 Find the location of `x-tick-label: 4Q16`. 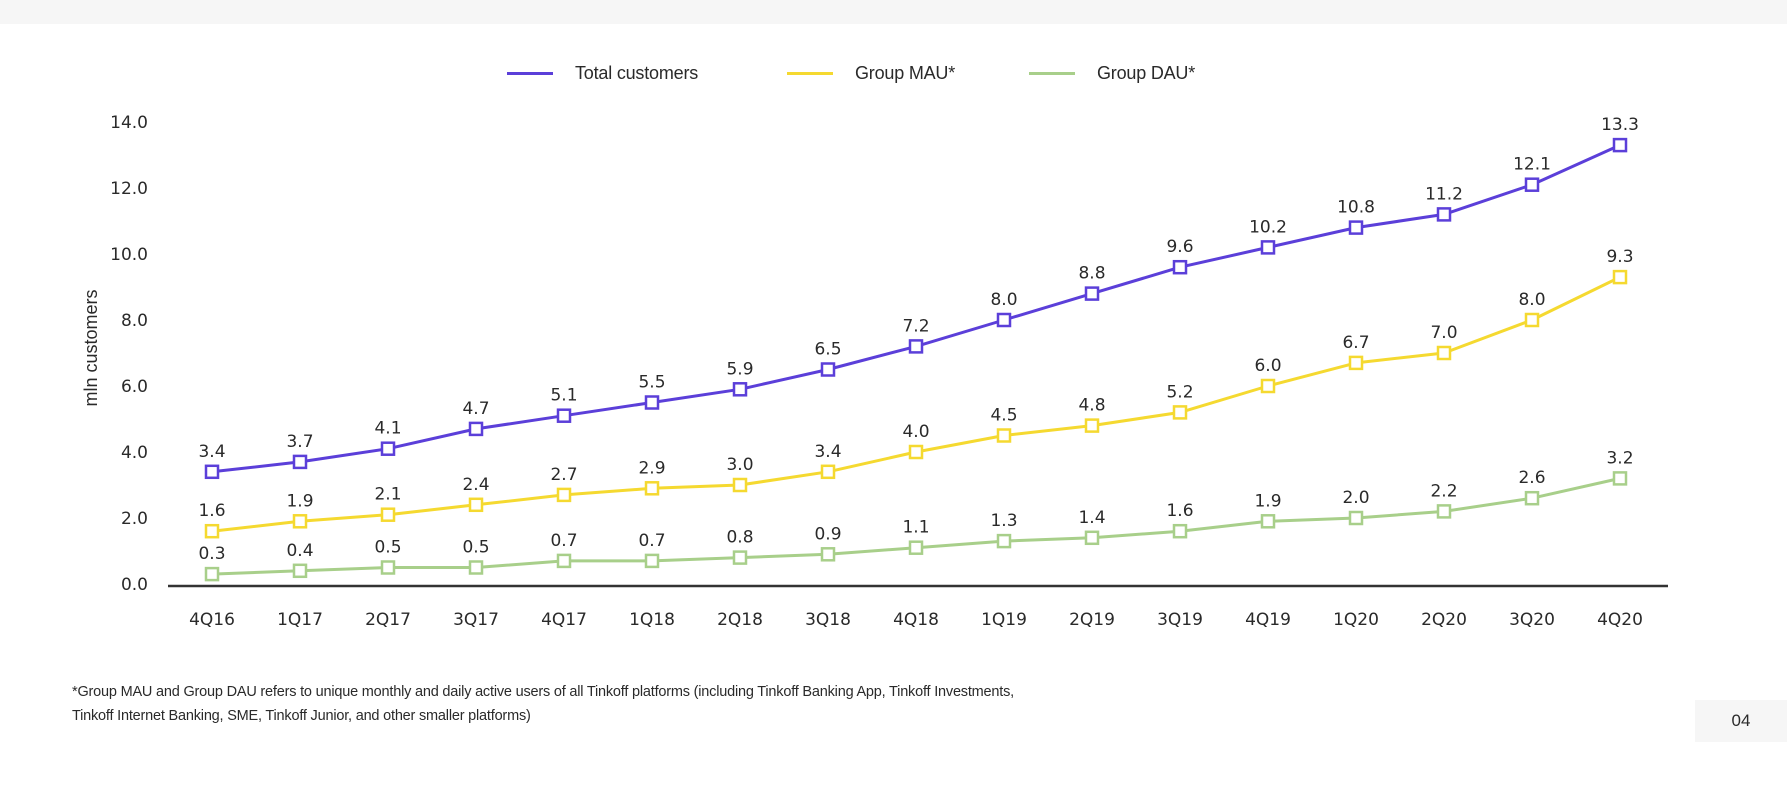

x-tick-label: 4Q16 is located at coordinates (212, 620).